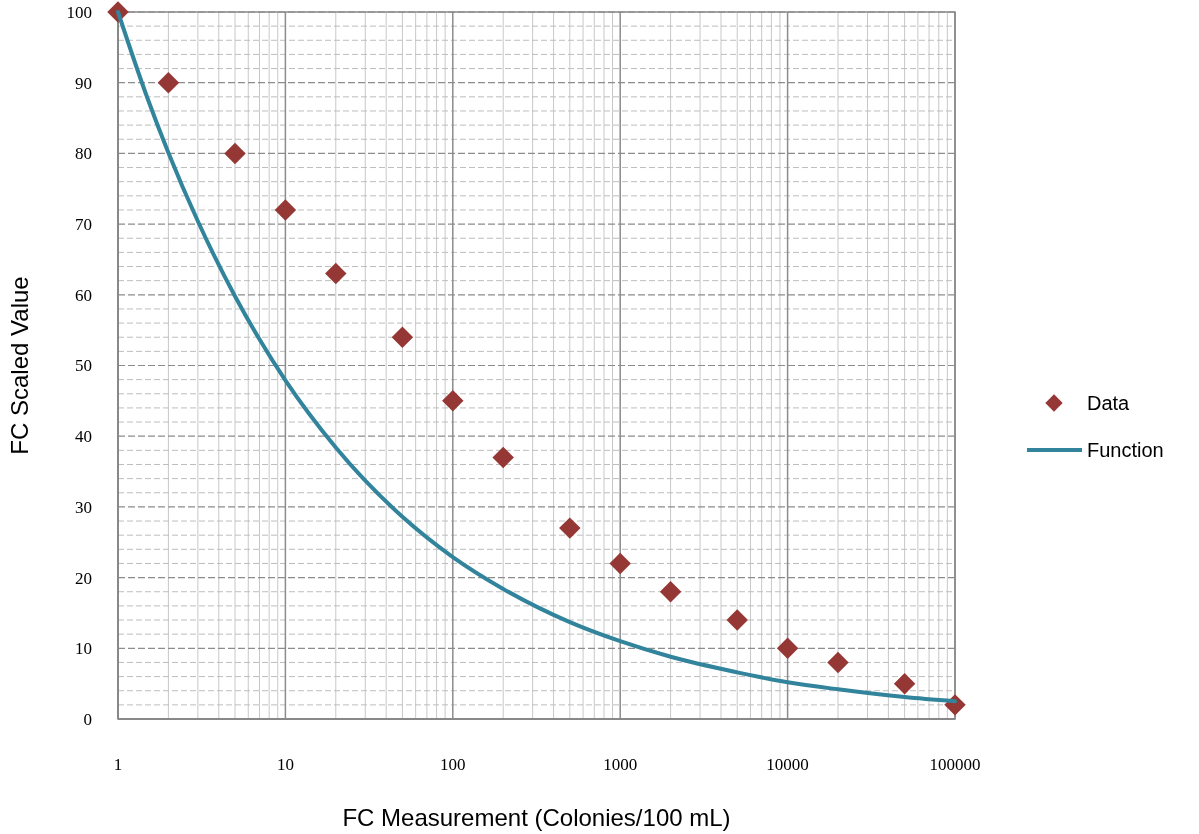 This screenshot has width=1199, height=834. Describe the element at coordinates (536, 817) in the screenshot. I see `x-axis-title: FC Measurement (Colonies/100 mL)` at that location.